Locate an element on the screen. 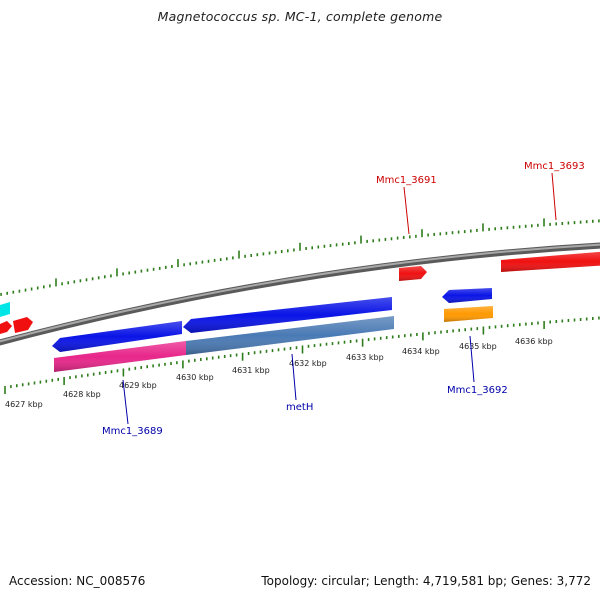 The image size is (600, 600). cyan-feature is located at coordinates (5, 309).